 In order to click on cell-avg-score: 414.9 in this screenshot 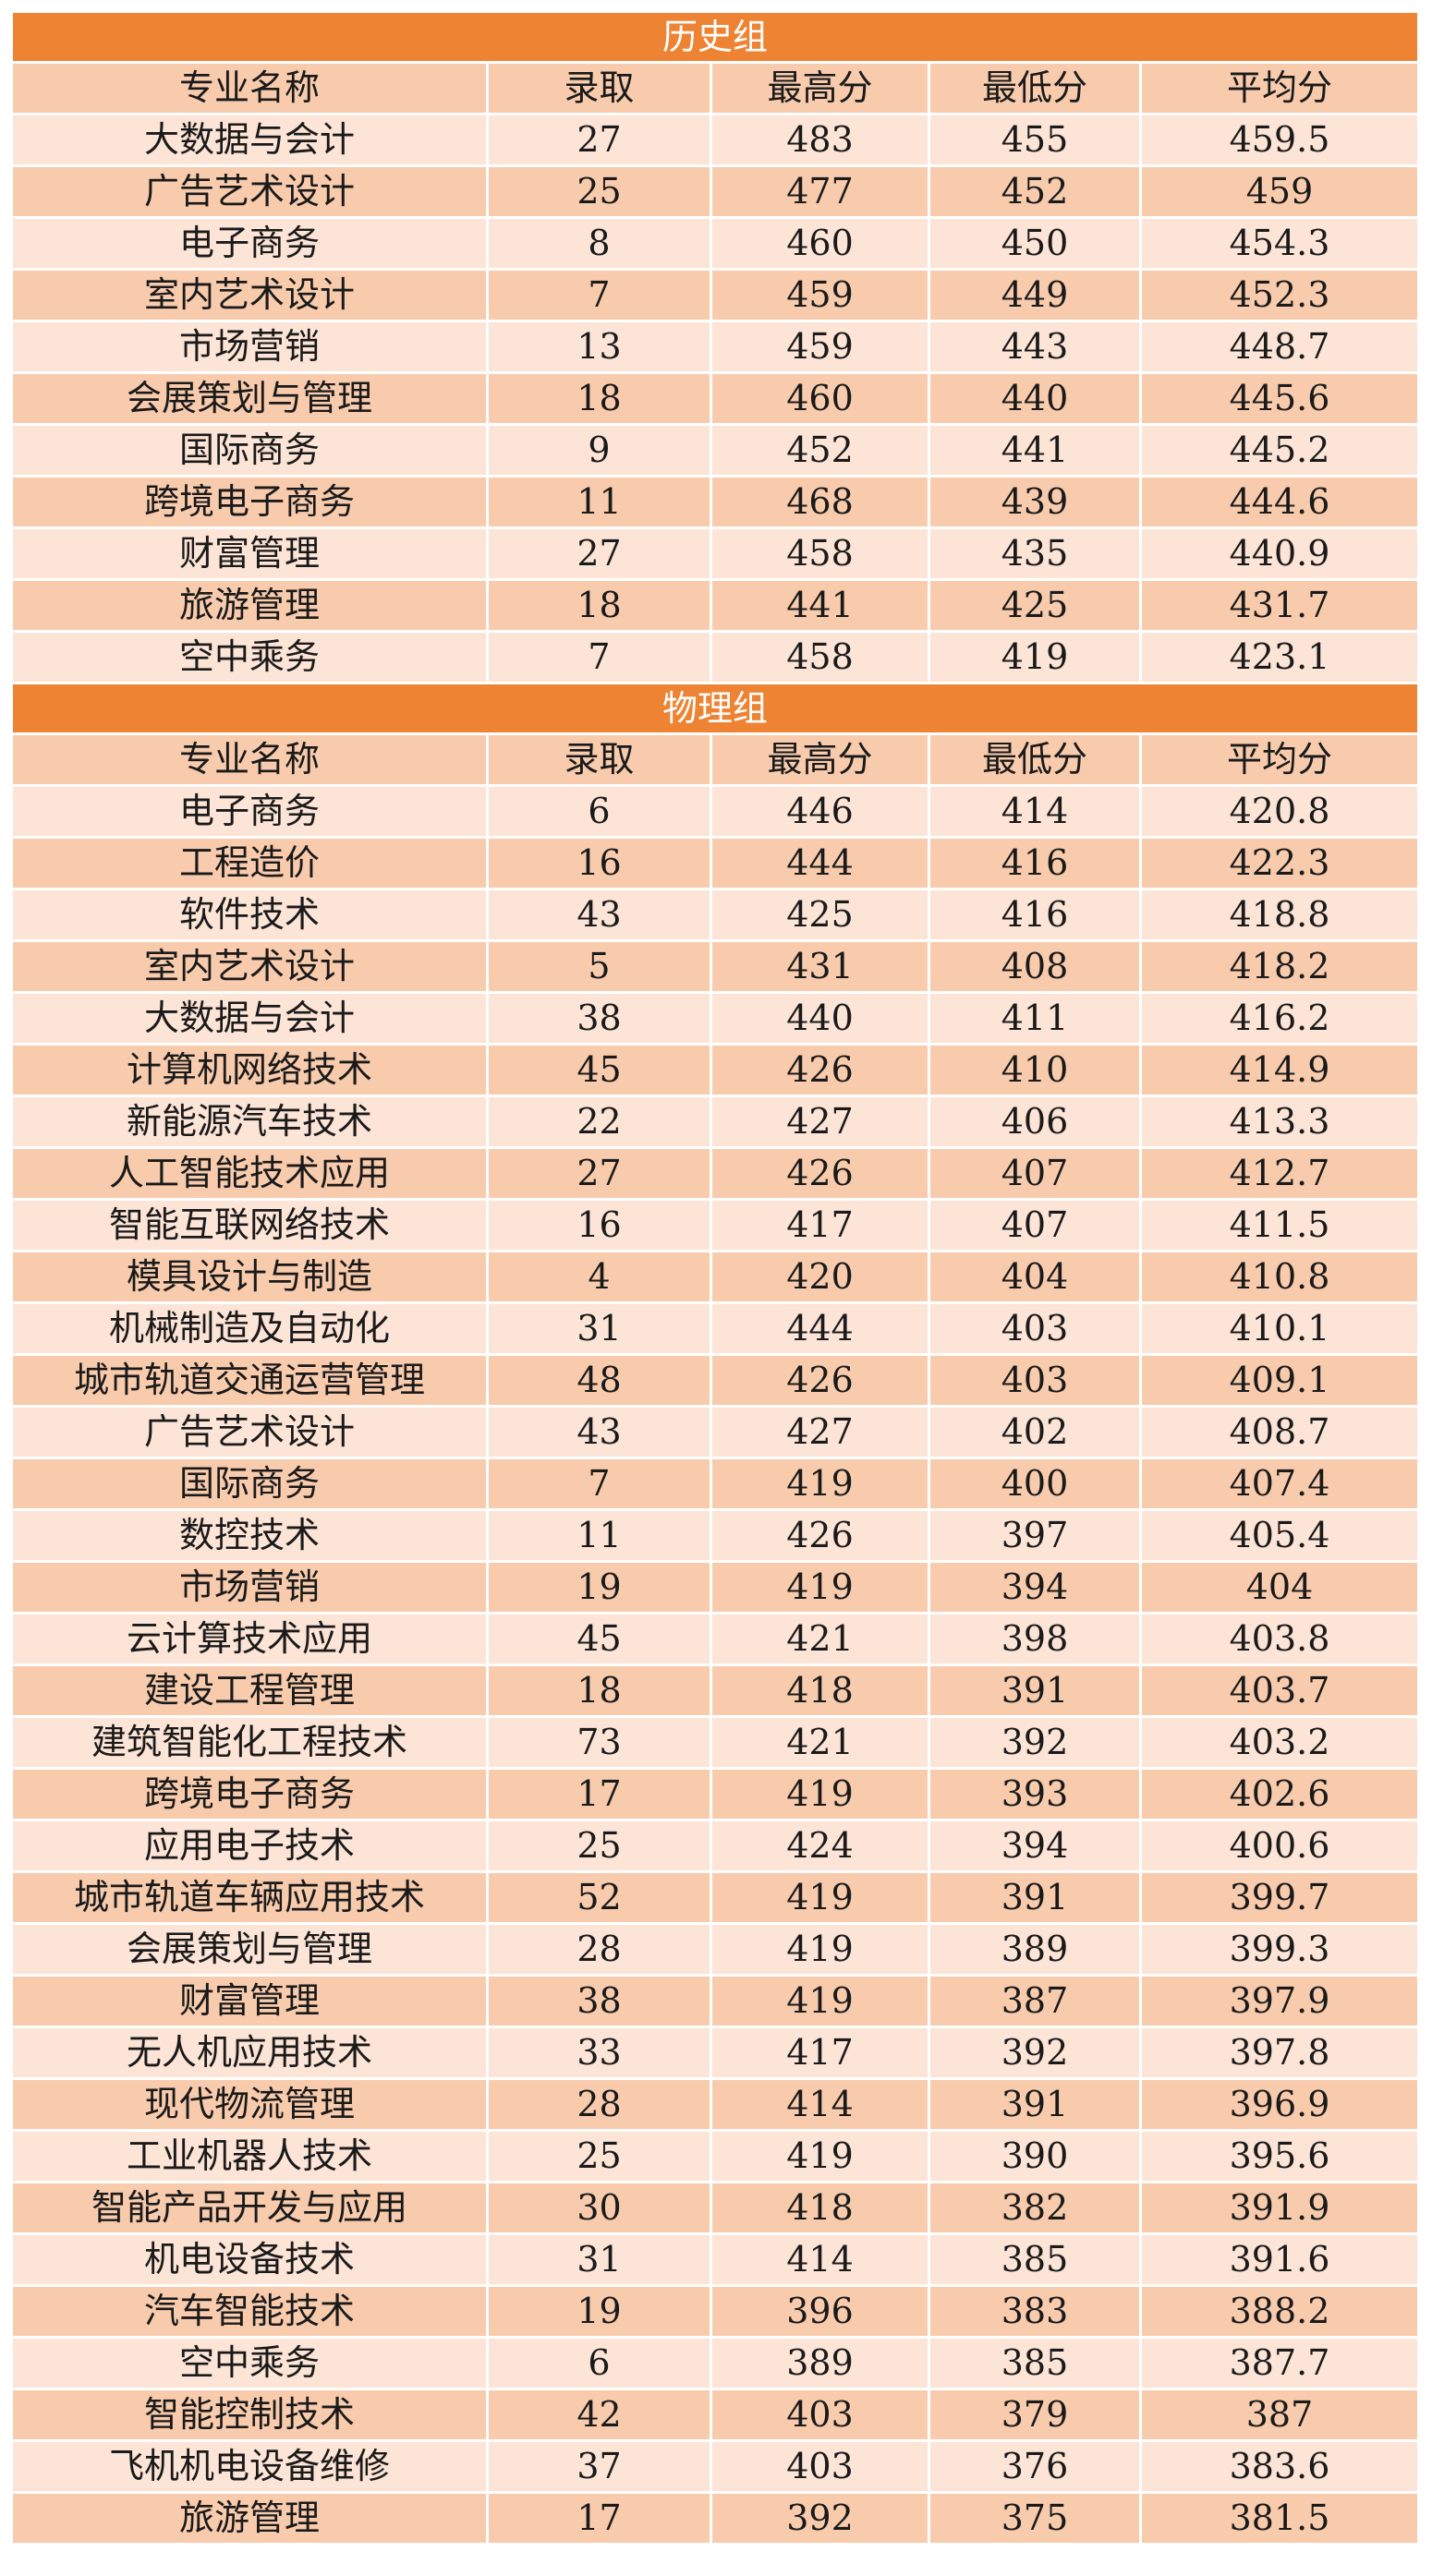, I will do `click(1279, 1070)`.